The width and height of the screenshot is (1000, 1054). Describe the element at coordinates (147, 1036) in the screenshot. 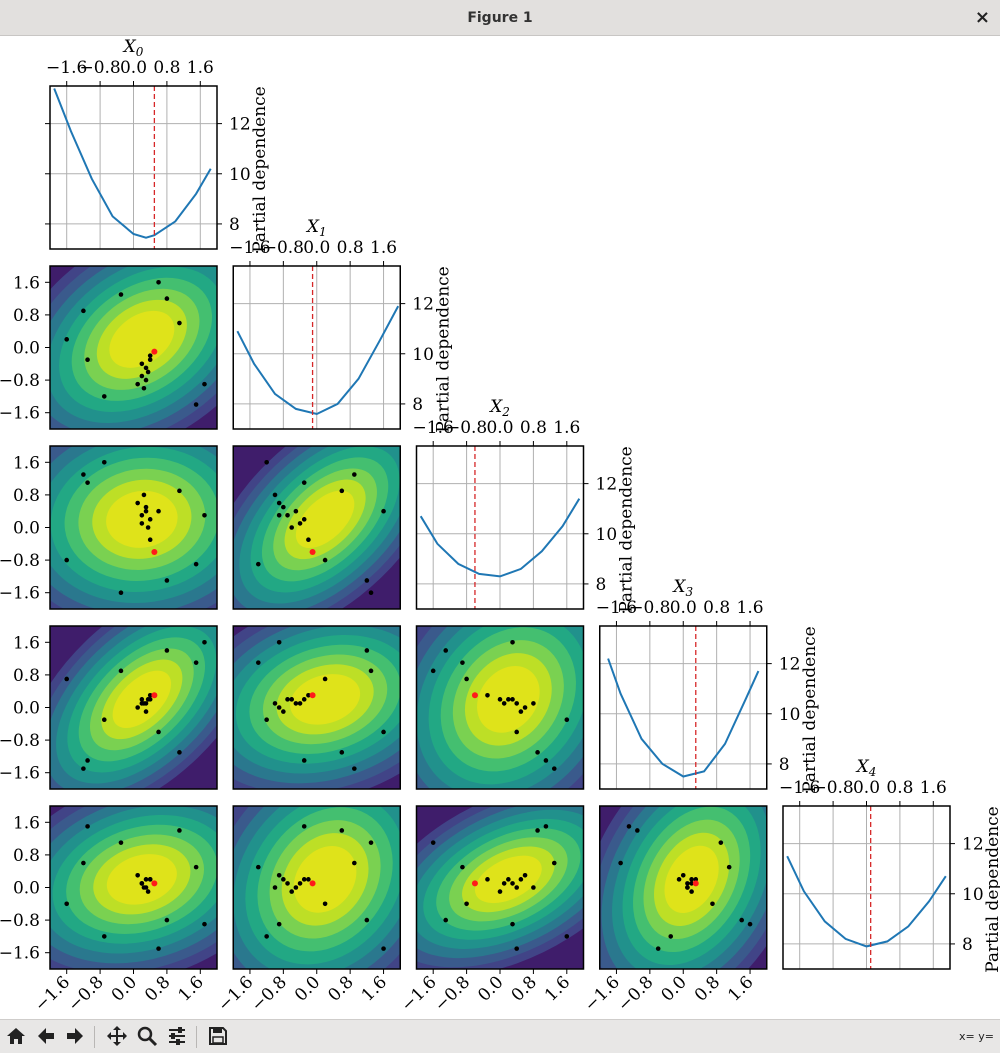

I see `zoom-icon` at that location.